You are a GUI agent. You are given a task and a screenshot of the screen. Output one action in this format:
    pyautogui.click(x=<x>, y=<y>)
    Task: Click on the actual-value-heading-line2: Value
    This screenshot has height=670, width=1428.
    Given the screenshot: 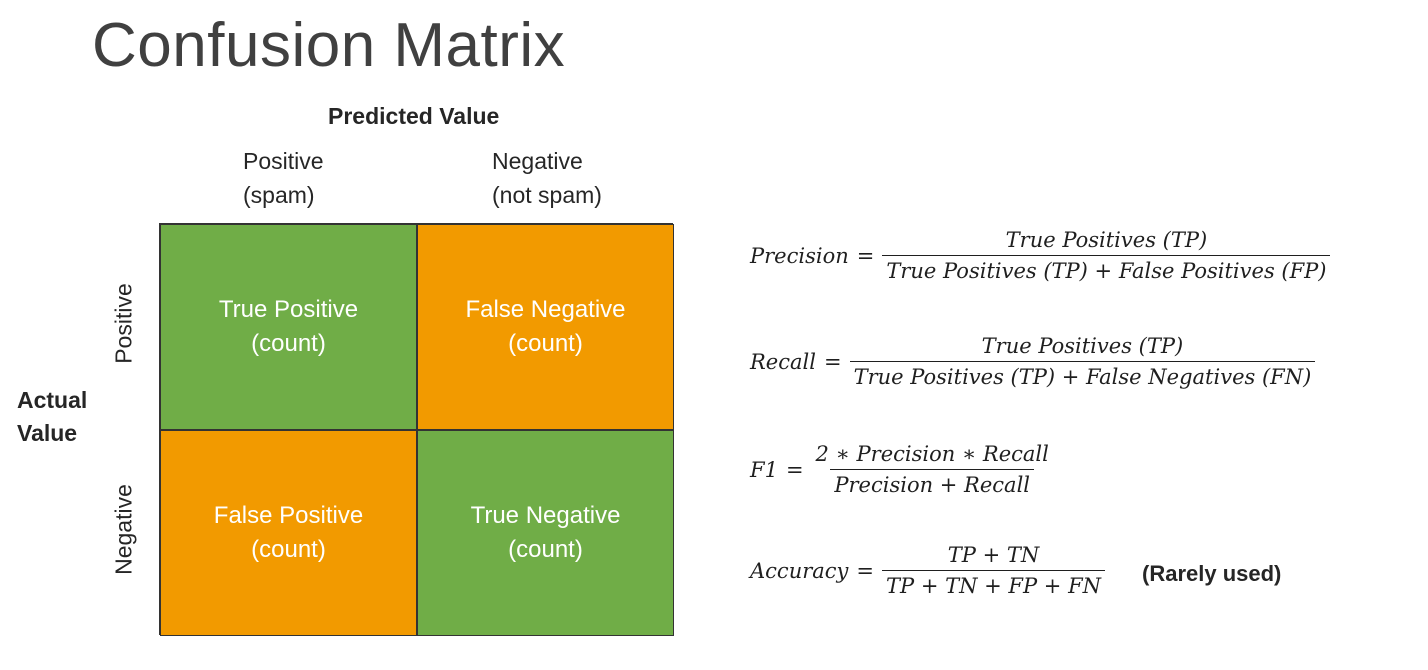 What is the action you would take?
    pyautogui.click(x=47, y=433)
    